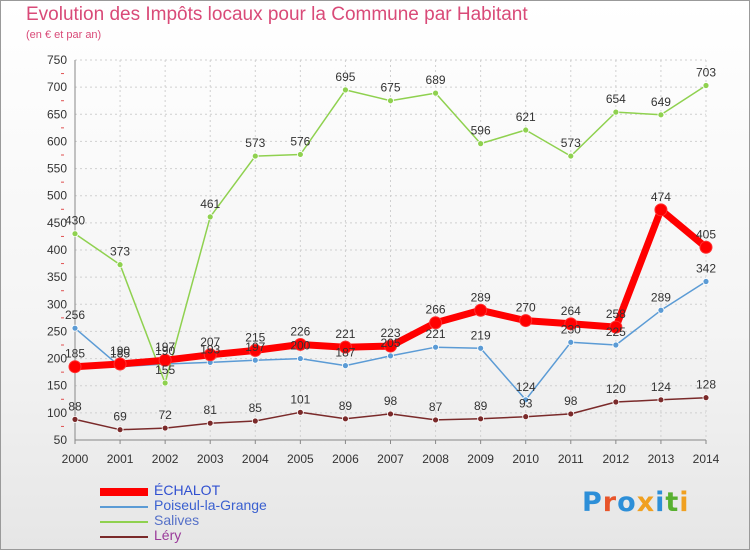 This screenshot has height=550, width=750. What do you see at coordinates (661, 197) in the screenshot?
I see `data-label: 474` at bounding box center [661, 197].